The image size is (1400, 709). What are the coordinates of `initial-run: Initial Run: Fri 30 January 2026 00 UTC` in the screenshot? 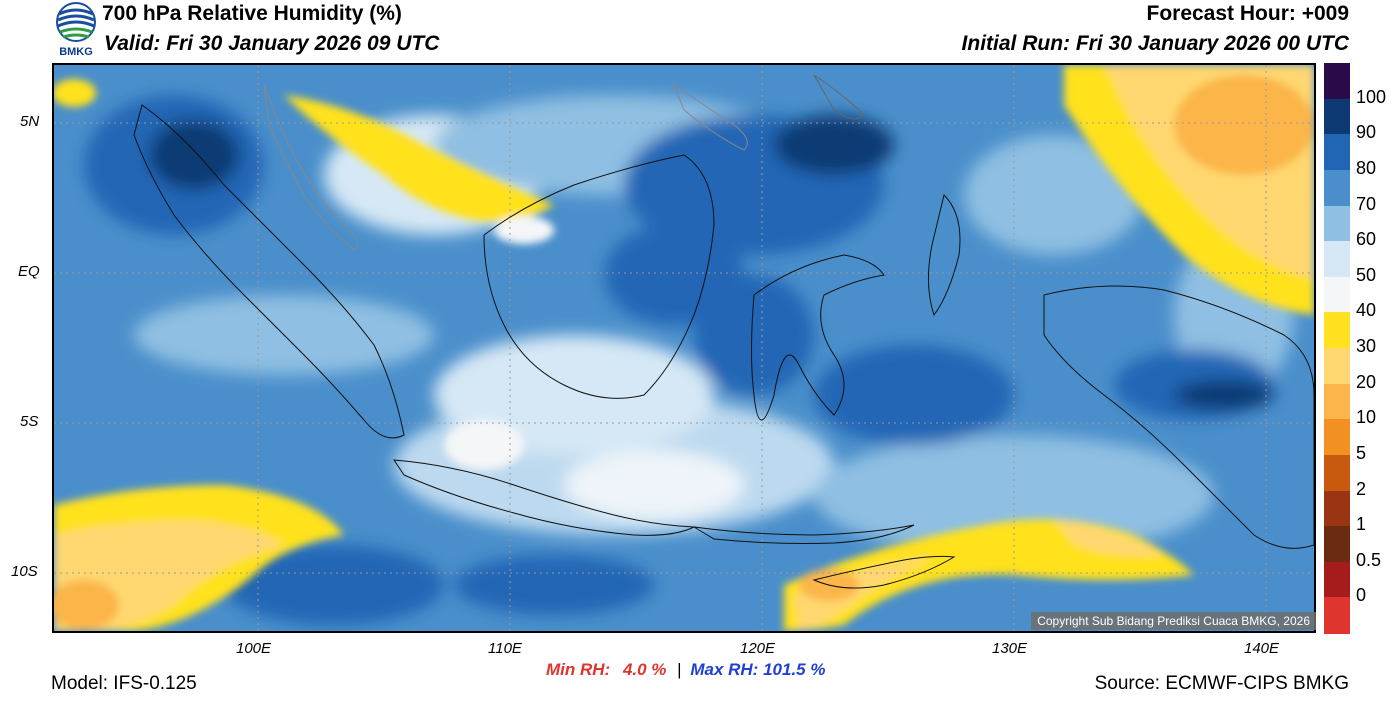 It's located at (1155, 43).